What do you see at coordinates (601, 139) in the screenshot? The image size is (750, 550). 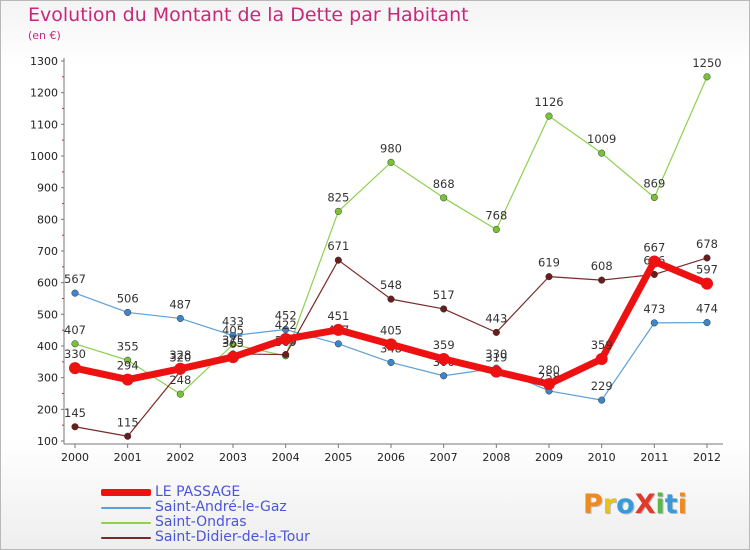 I see `data-label: 1009` at bounding box center [601, 139].